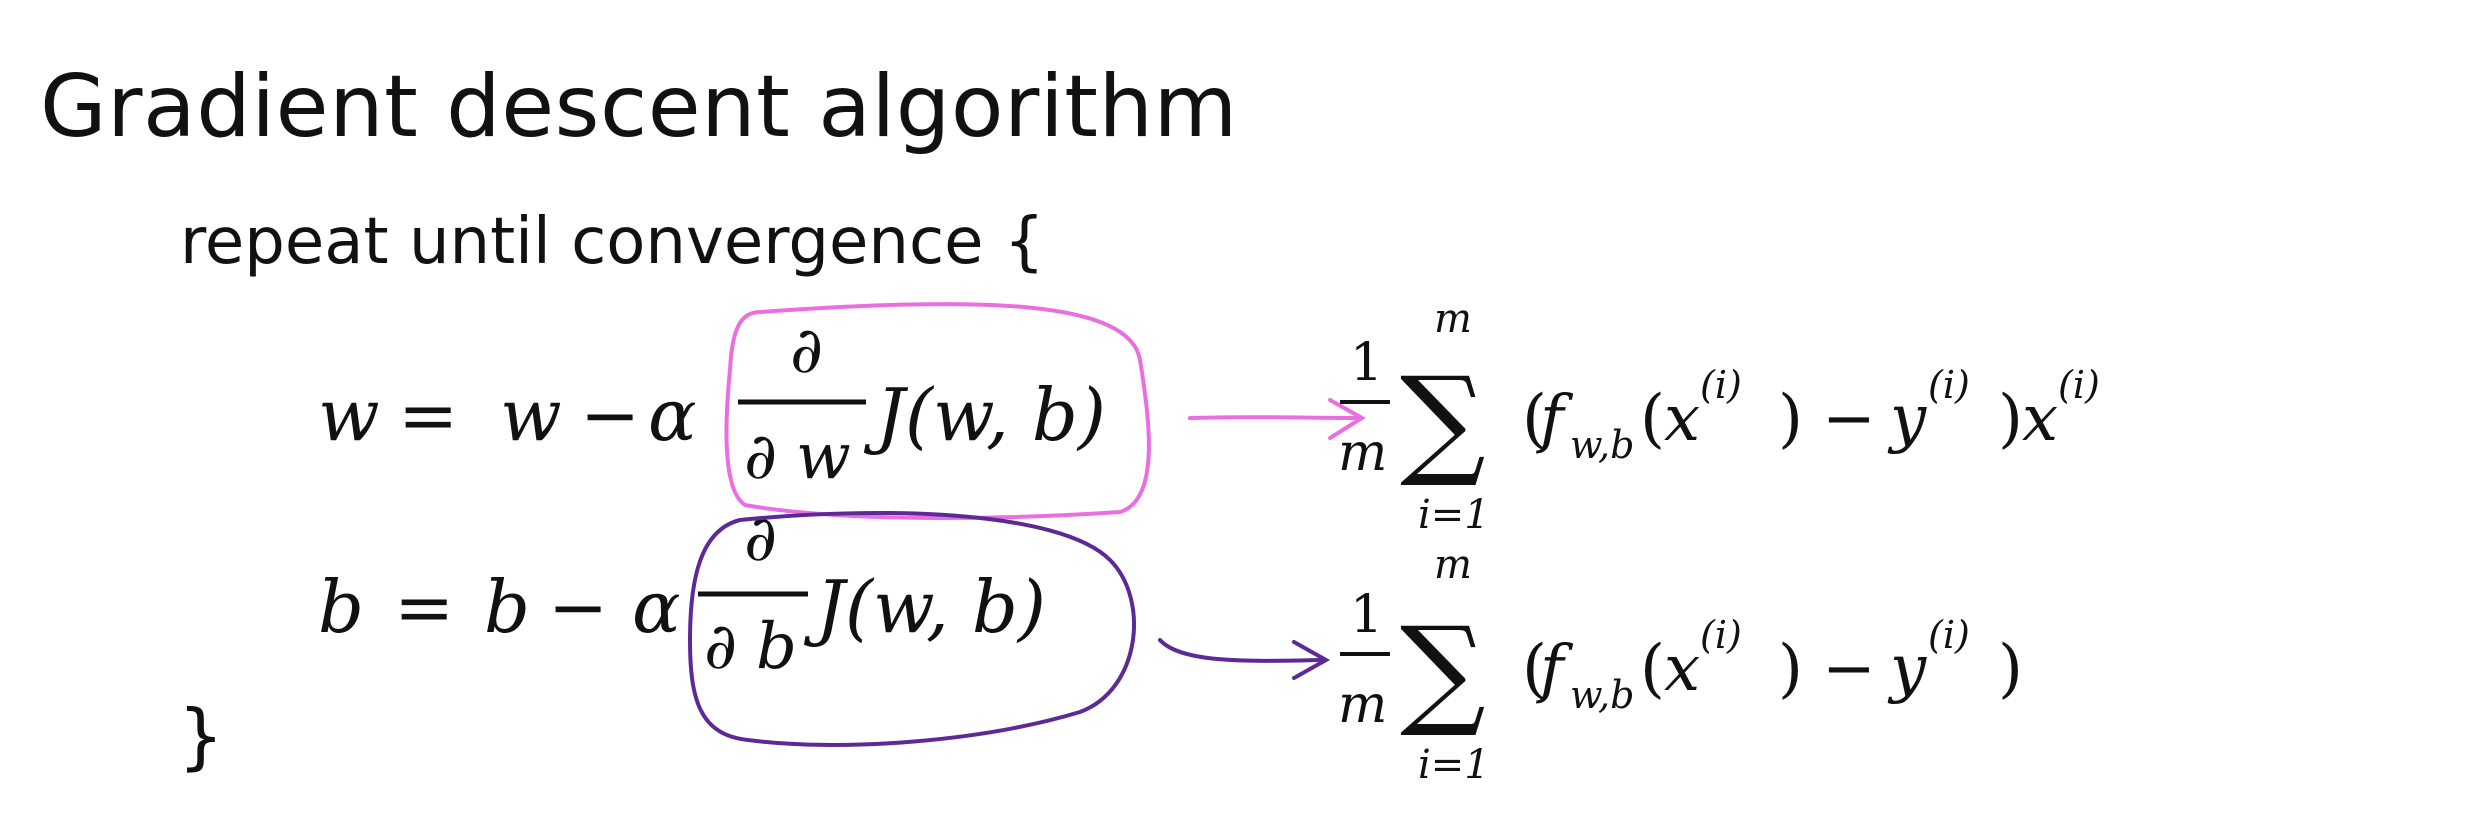 The height and width of the screenshot is (814, 2484). Describe the element at coordinates (806, 351) in the screenshot. I see `w-partial-numerator: ∂` at that location.